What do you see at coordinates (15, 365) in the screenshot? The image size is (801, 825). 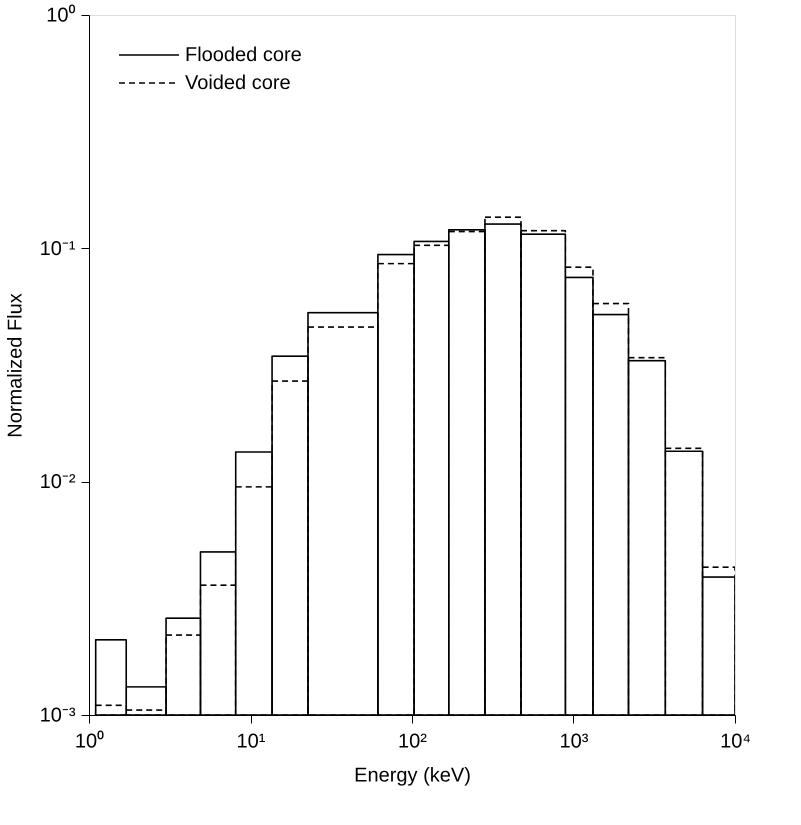 I see `y-axis-title: Normalized Flux` at bounding box center [15, 365].